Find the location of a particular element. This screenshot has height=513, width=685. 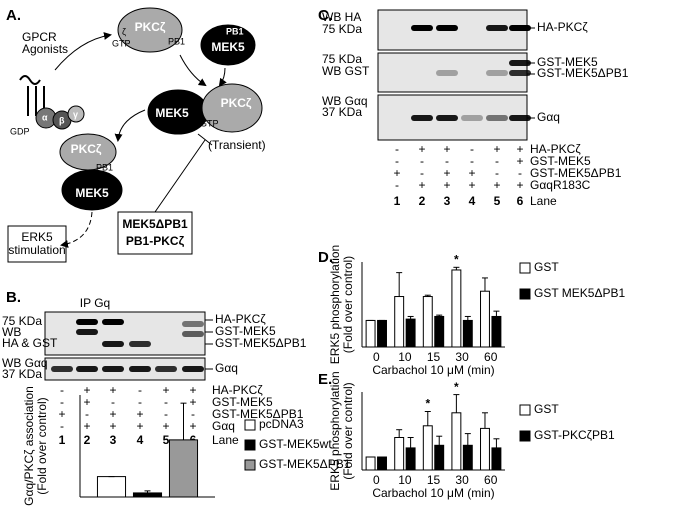

band-label: GST-MEK5 is located at coordinates (567, 62).